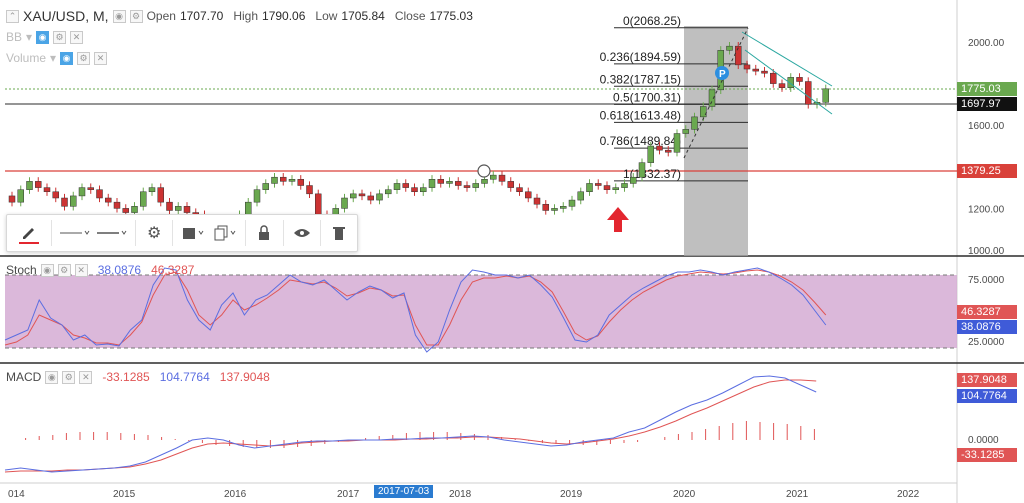 This screenshot has height=503, width=1024. Describe the element at coordinates (301, 233) in the screenshot. I see `eye-icon` at that location.